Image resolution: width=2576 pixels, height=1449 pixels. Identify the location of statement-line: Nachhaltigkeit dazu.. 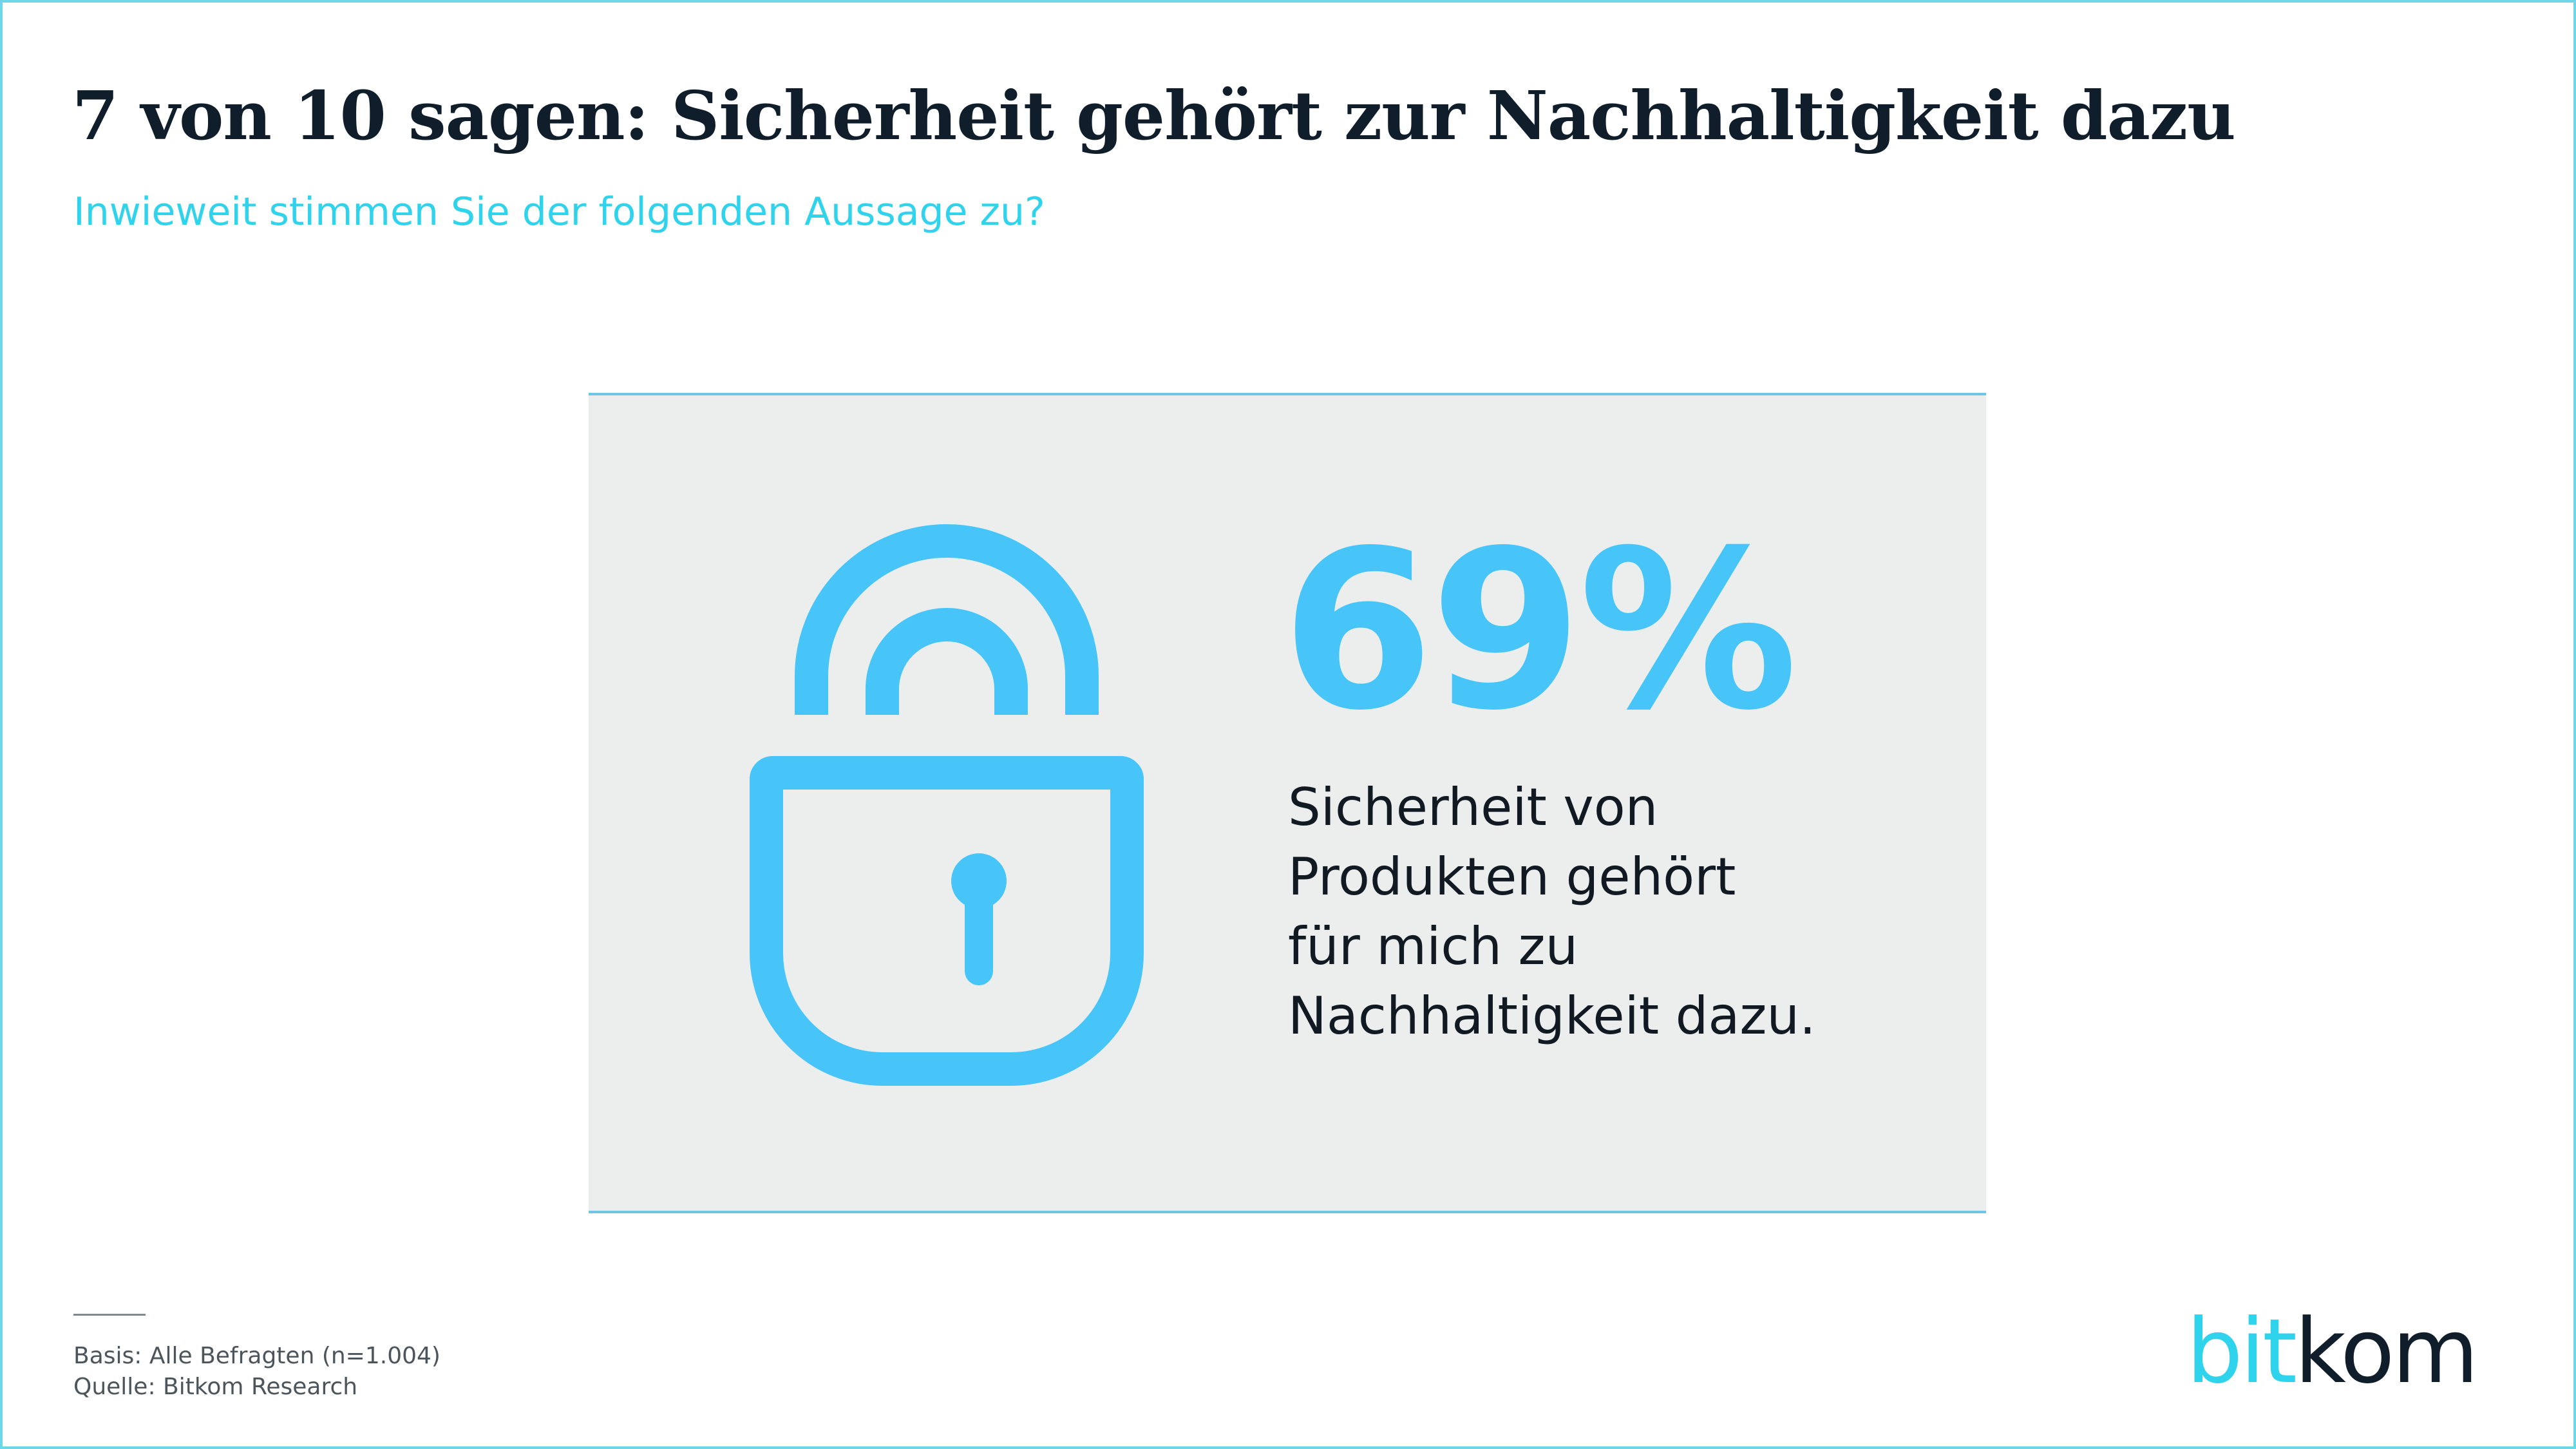
(1552, 1016).